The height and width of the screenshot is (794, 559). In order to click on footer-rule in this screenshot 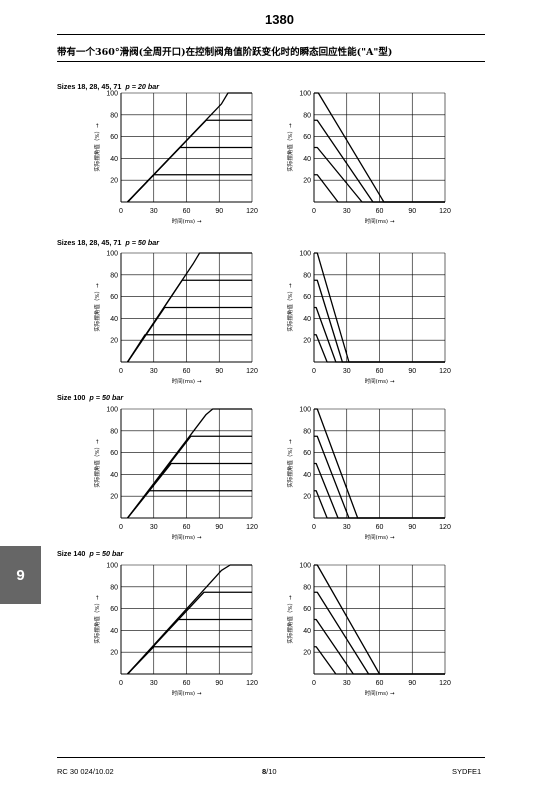, I will do `click(271, 757)`.